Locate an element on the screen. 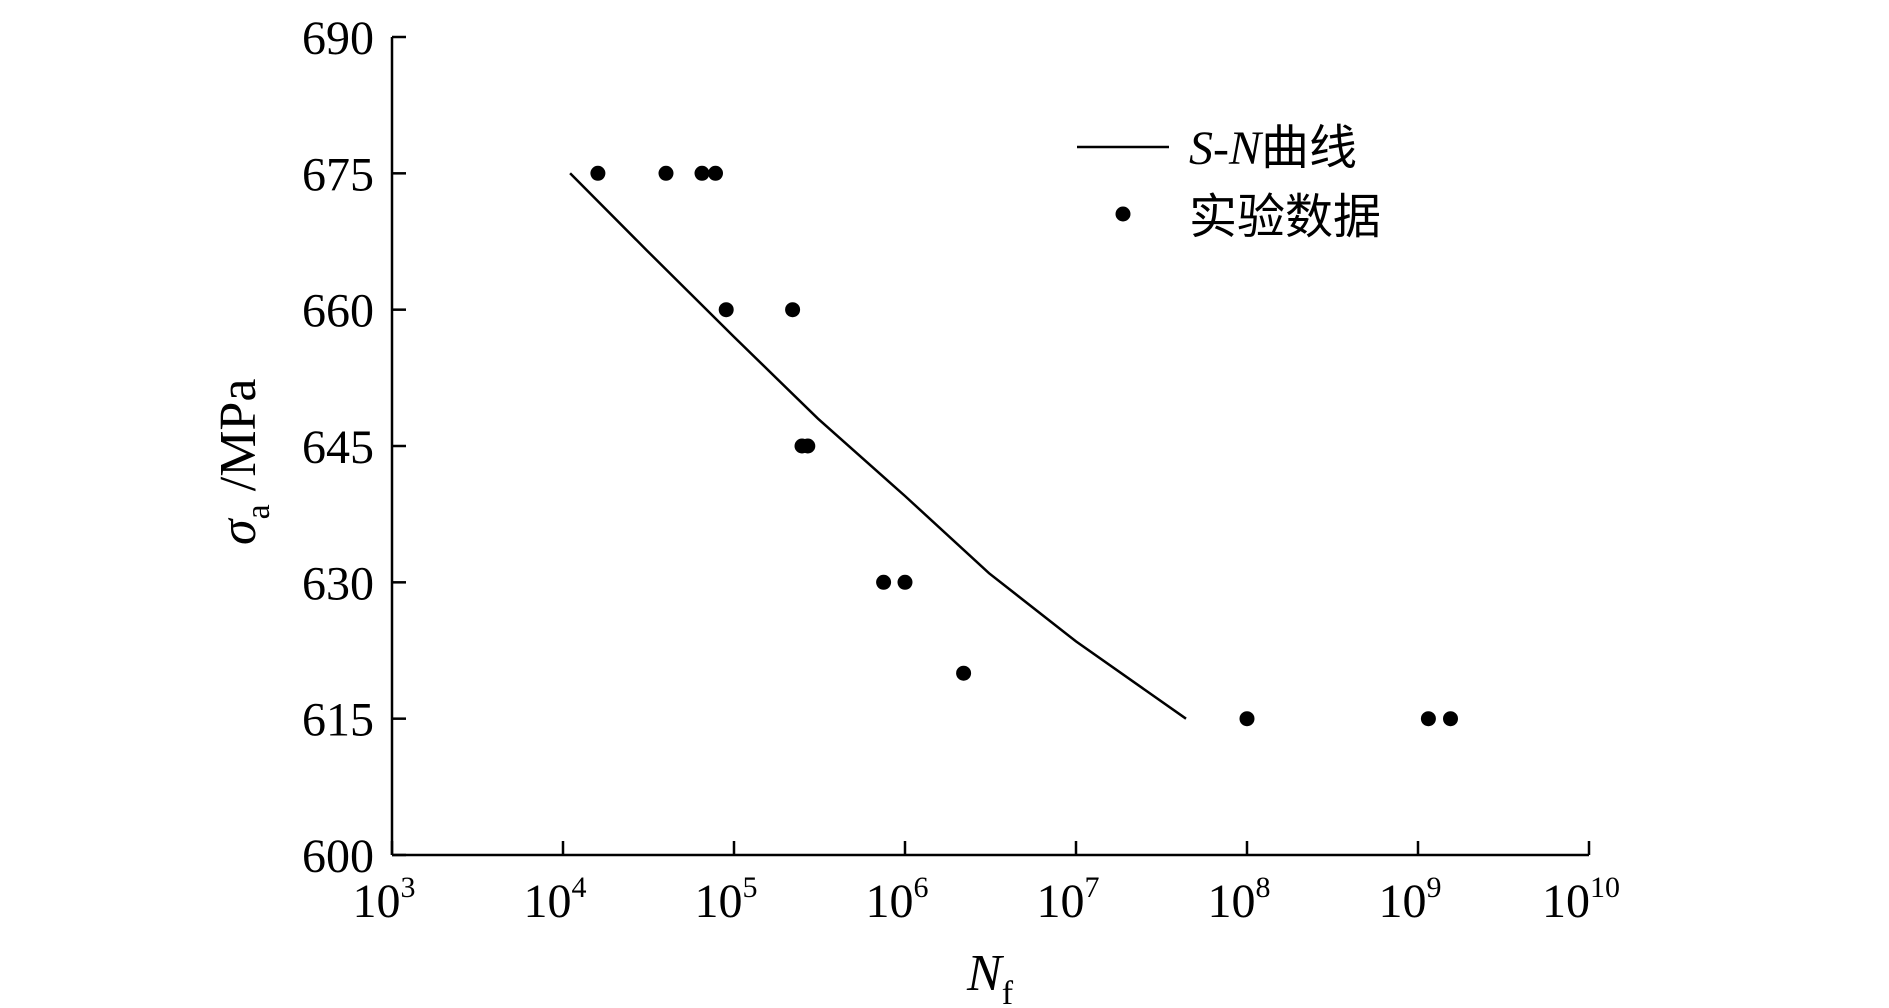 Image resolution: width=1889 pixels, height=1008 pixels. y-axis-title-subscript: a is located at coordinates (258, 511).